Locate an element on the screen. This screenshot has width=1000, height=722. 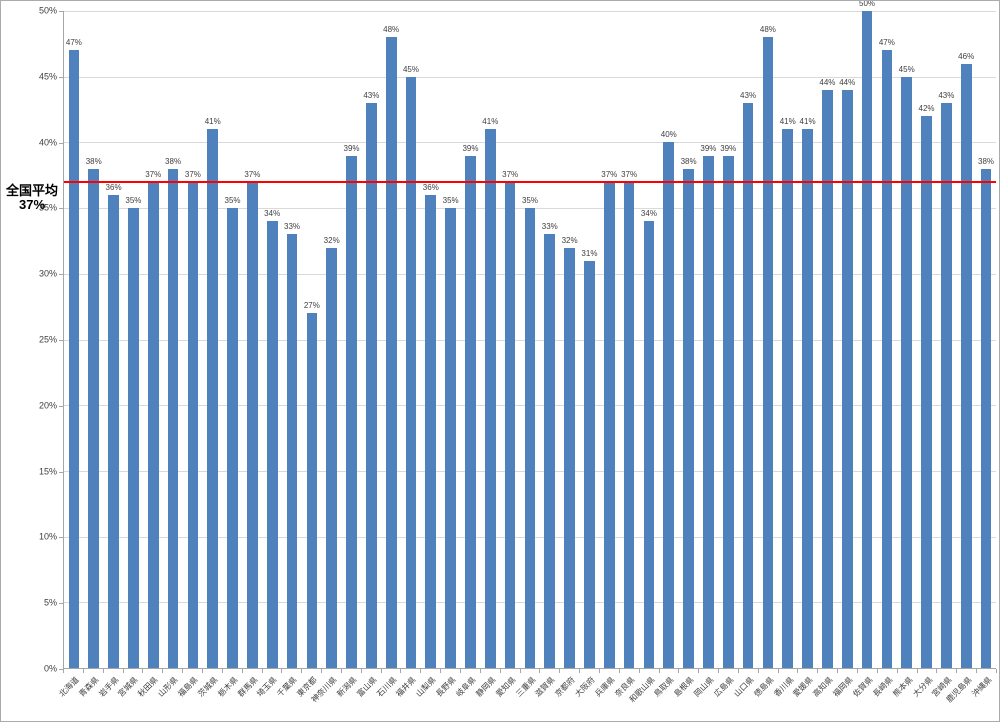
bar-value-label: 35% is located at coordinates (529, 201).